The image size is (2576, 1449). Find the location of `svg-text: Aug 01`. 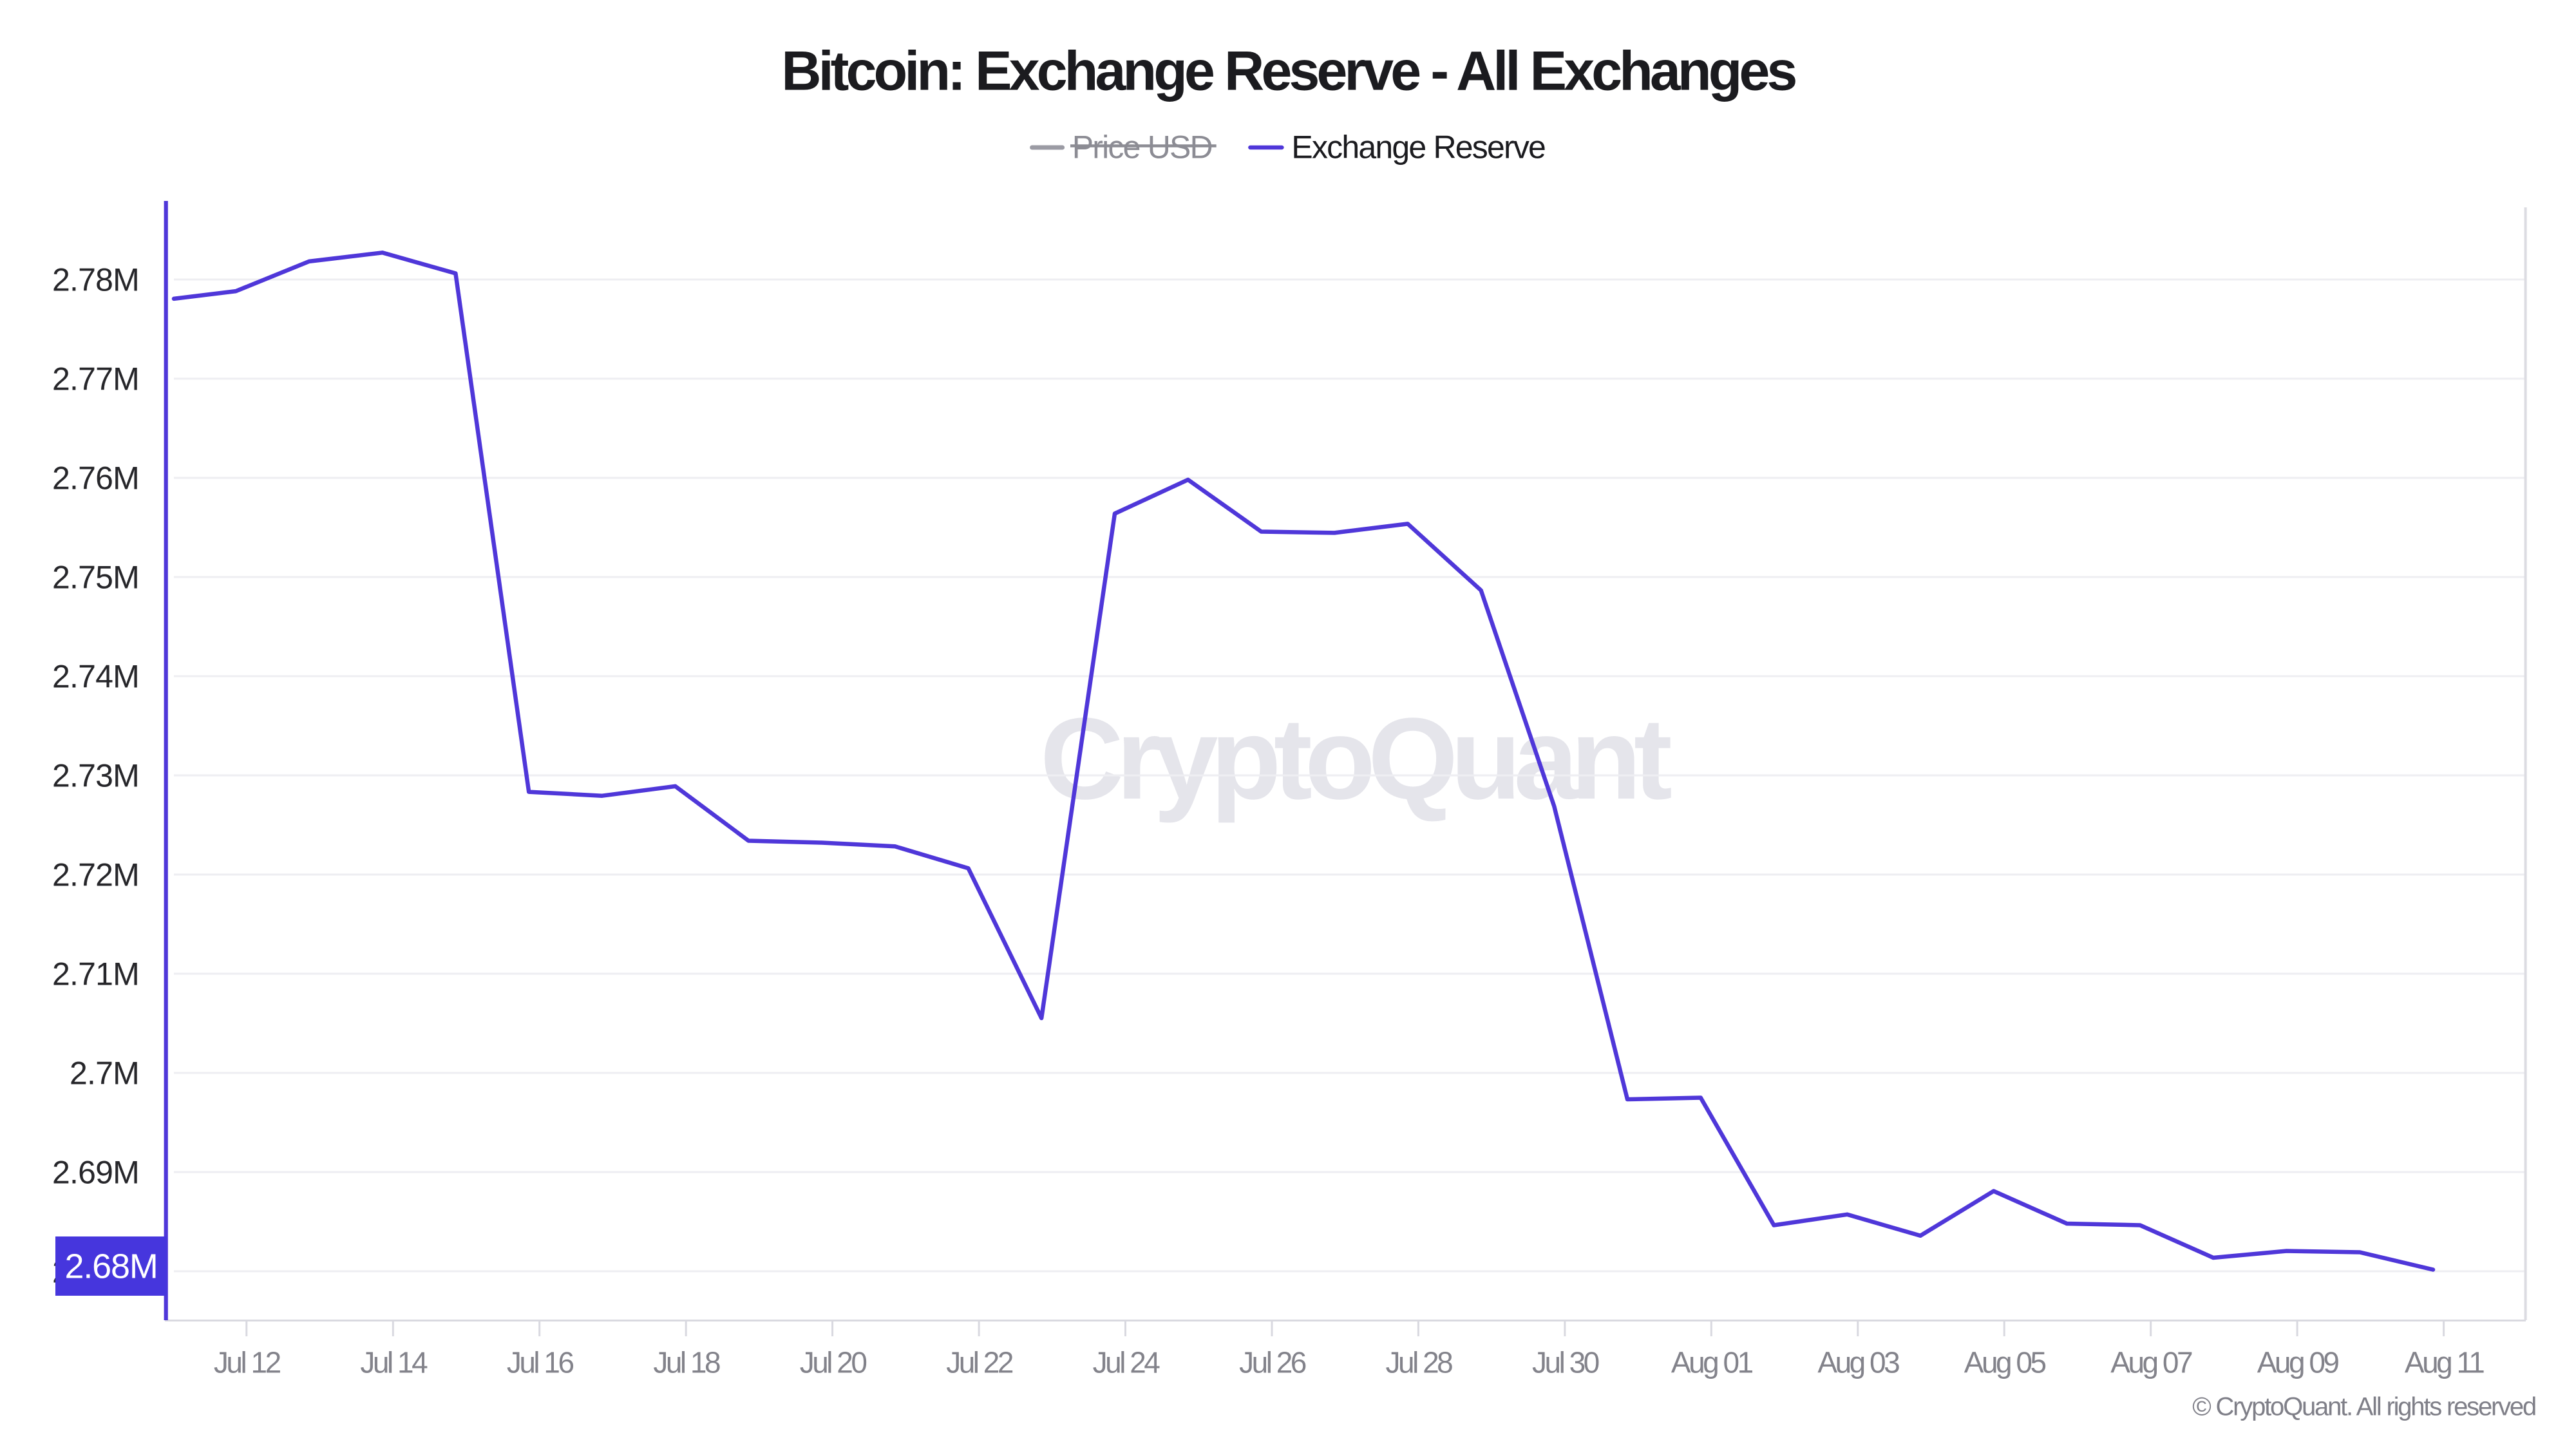

svg-text: Aug 01 is located at coordinates (1712, 1362).